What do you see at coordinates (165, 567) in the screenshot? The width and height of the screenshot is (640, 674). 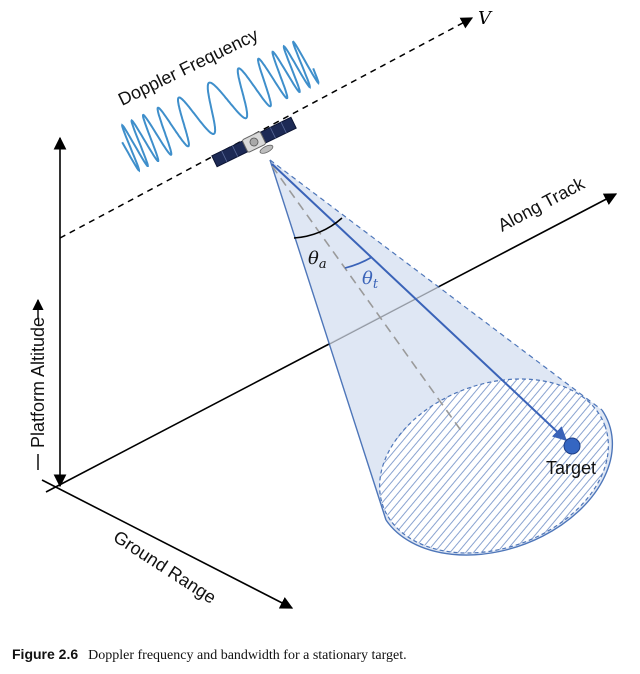 I see `ground-range-label: Ground Range` at bounding box center [165, 567].